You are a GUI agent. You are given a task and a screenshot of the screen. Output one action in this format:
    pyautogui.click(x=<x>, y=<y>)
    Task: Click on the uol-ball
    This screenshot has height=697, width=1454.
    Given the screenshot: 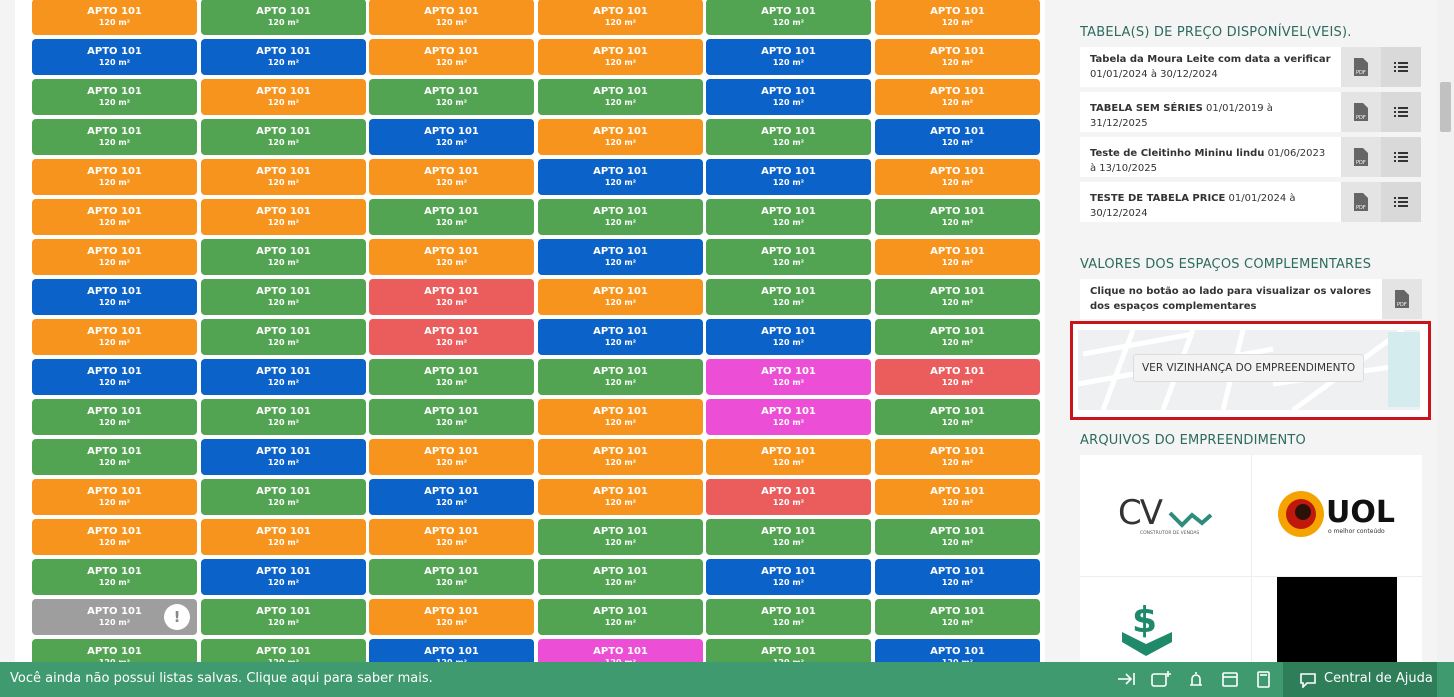 What is the action you would take?
    pyautogui.click(x=1302, y=515)
    